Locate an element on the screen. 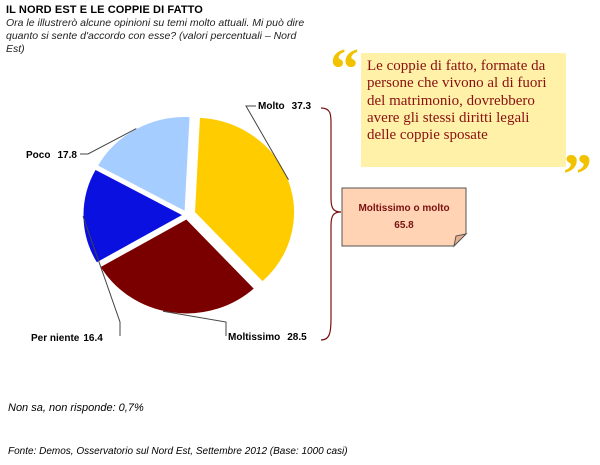 This screenshot has width=600, height=465. open-quote-icon: “ is located at coordinates (344, 68).